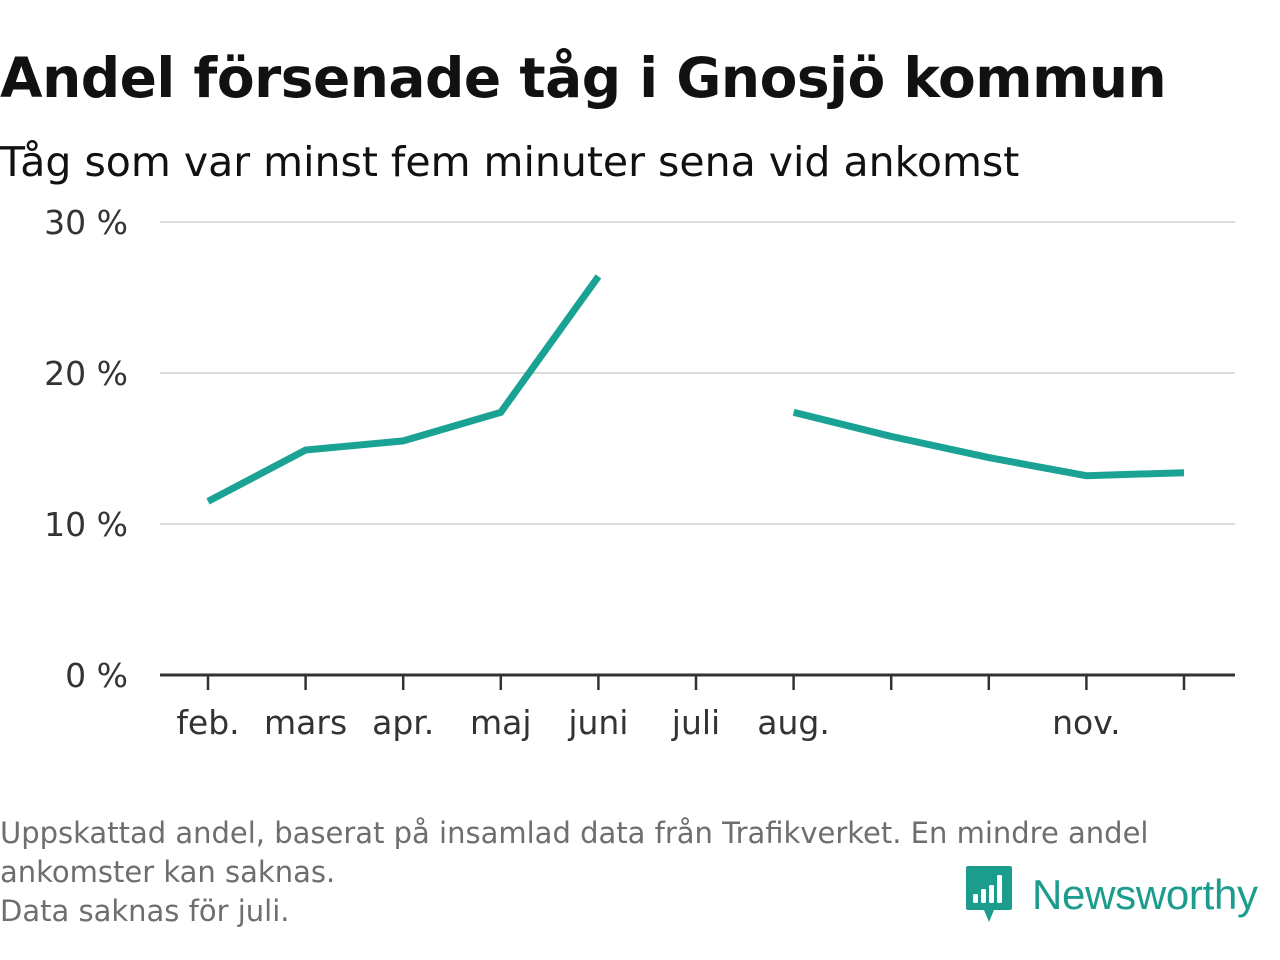 The height and width of the screenshot is (960, 1280). I want to click on chart-title: Andel försenade tåg i Gnosjö kommun, so click(583, 78).